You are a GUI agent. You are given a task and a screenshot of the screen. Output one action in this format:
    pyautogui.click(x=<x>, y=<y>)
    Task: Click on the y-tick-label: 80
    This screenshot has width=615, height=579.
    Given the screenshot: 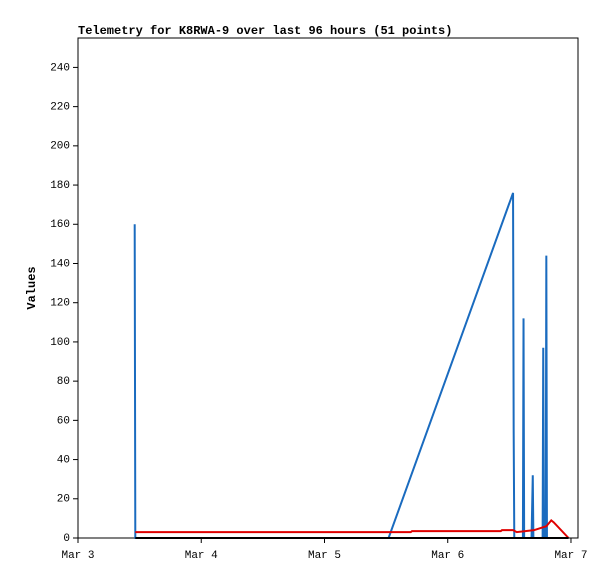 What is the action you would take?
    pyautogui.click(x=63, y=382)
    